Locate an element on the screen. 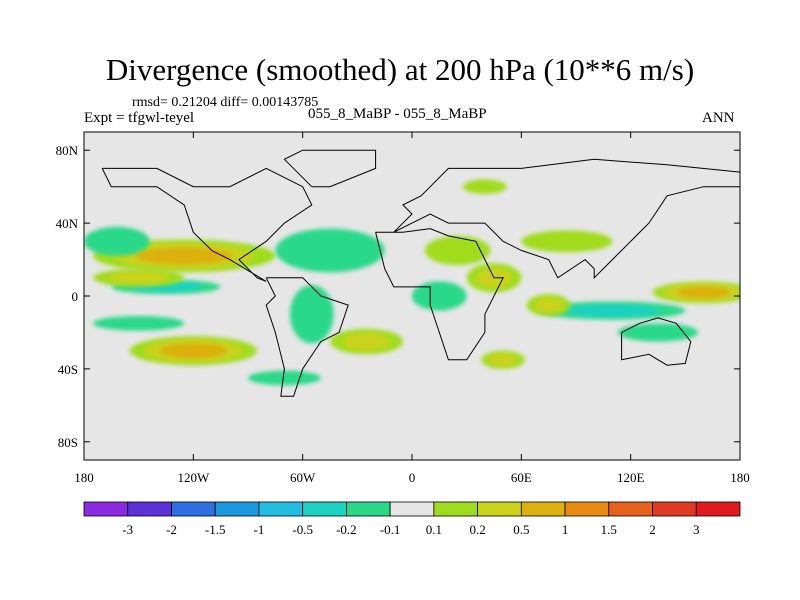  y-tick-label: 80N is located at coordinates (67, 150).